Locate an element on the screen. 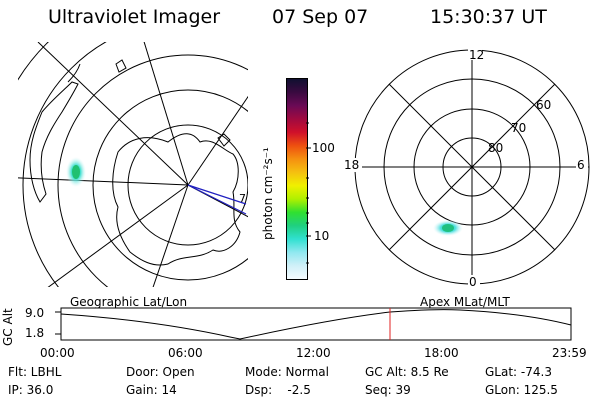 This screenshot has height=400, width=600. mlt-label-18: 18 is located at coordinates (351, 165).